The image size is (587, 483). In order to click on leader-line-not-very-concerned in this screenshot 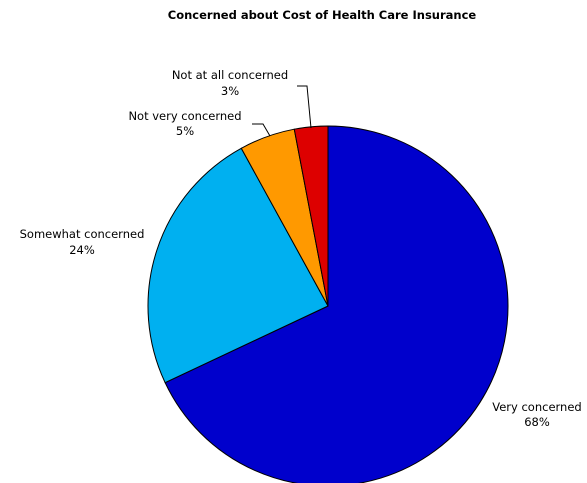, I will do `click(261, 130)`.